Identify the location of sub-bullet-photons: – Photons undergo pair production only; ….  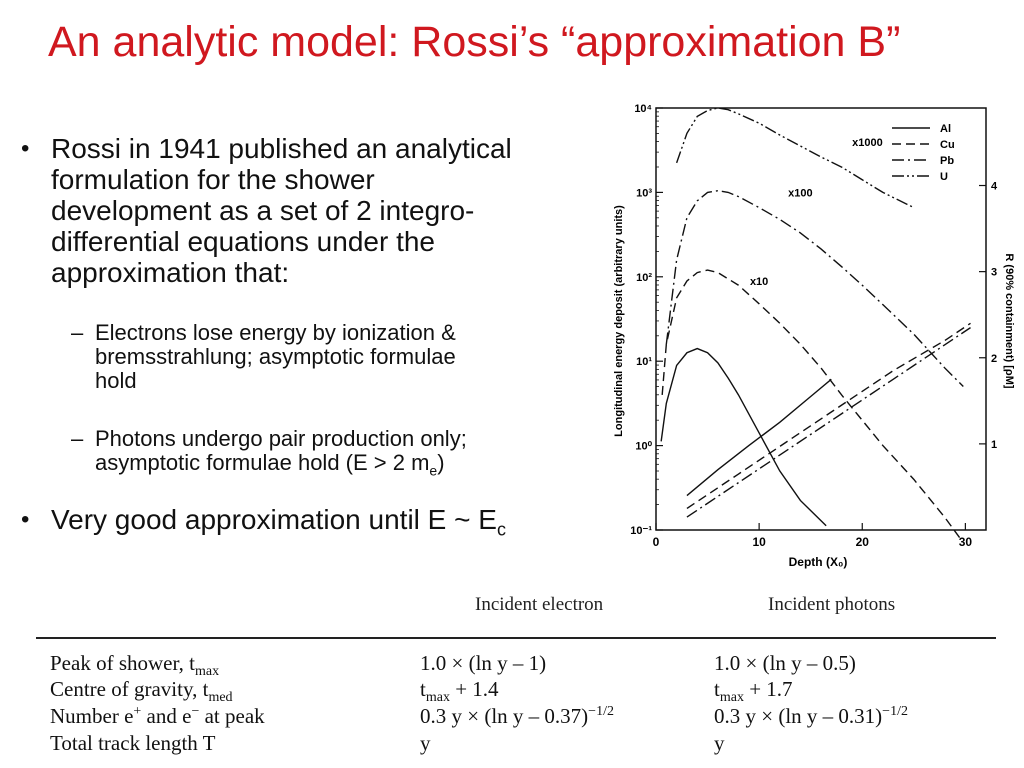
(338, 454).